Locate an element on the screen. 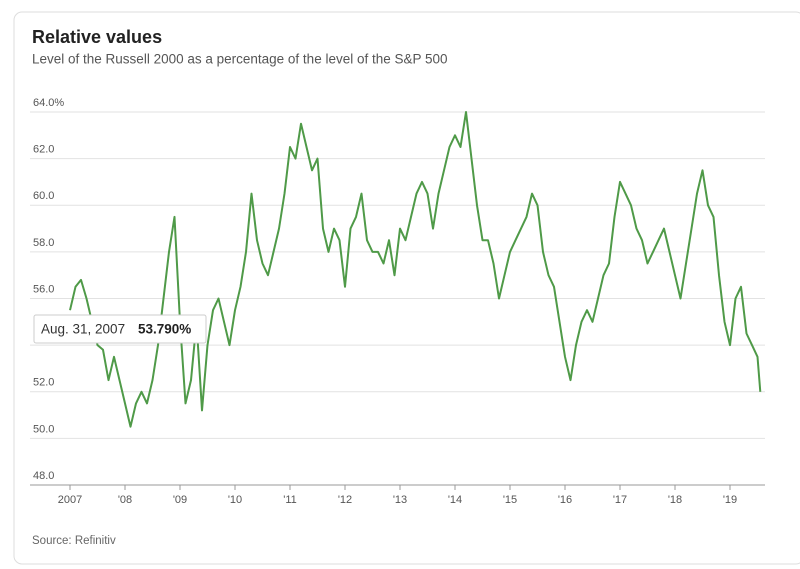 The image size is (800, 569). x-tick-label: '18 is located at coordinates (675, 500).